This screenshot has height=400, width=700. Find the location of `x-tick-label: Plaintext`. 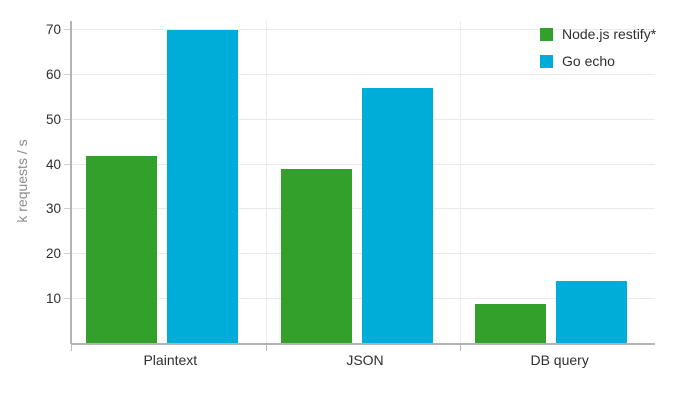

x-tick-label: Plaintext is located at coordinates (170, 360).